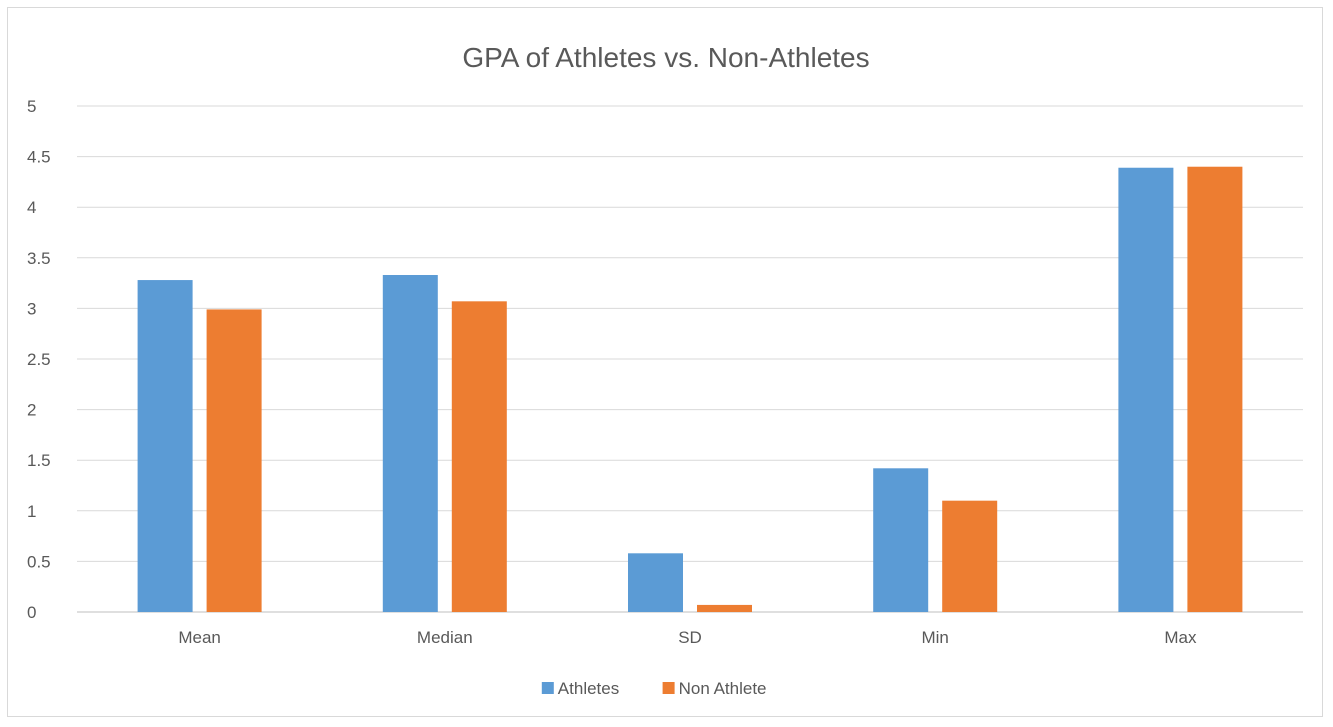  I want to click on x-tick-label: Min, so click(934, 637).